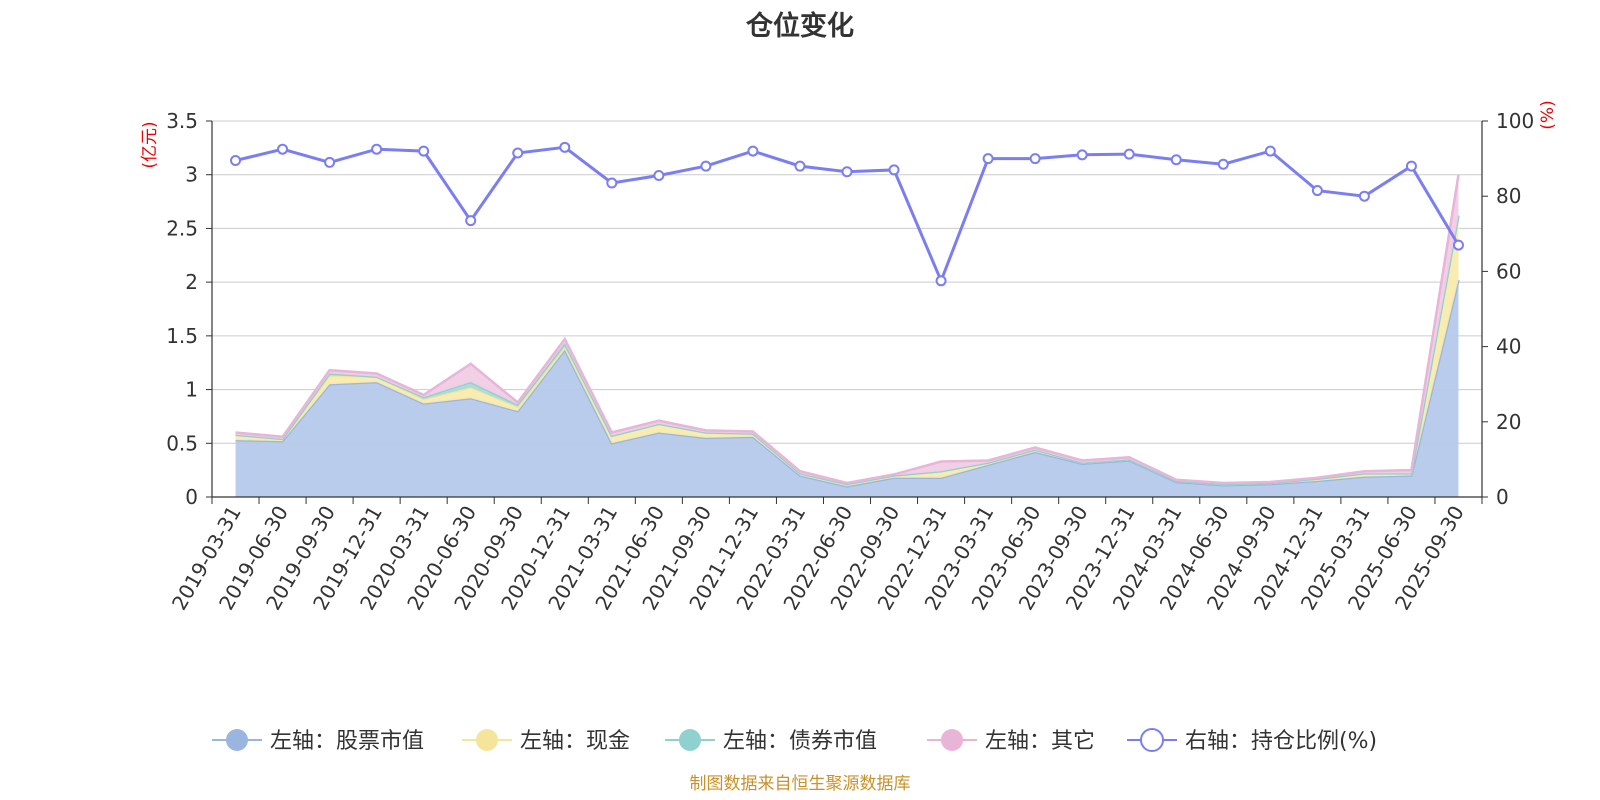 The image size is (1600, 800). Describe the element at coordinates (1508, 422) in the screenshot. I see `right-tick-label: 20` at that location.